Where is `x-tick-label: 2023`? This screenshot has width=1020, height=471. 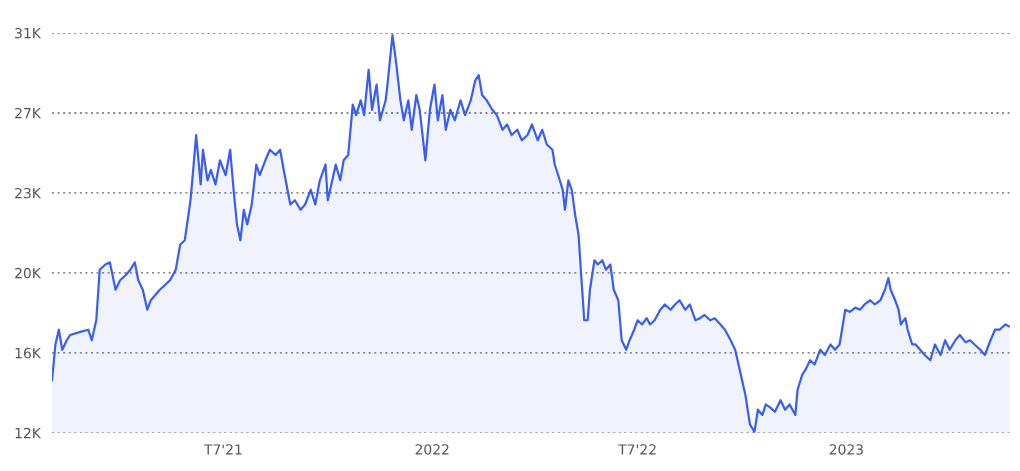 x-tick-label: 2023 is located at coordinates (846, 449).